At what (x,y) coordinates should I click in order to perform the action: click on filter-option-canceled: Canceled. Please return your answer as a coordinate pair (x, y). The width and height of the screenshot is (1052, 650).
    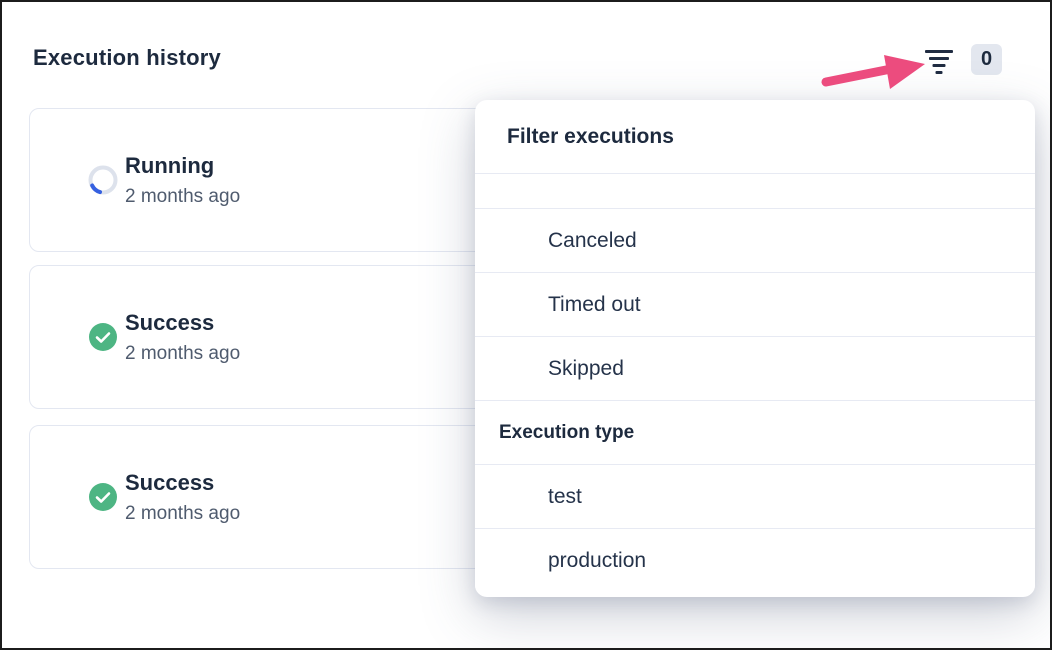
    Looking at the image, I should click on (755, 241).